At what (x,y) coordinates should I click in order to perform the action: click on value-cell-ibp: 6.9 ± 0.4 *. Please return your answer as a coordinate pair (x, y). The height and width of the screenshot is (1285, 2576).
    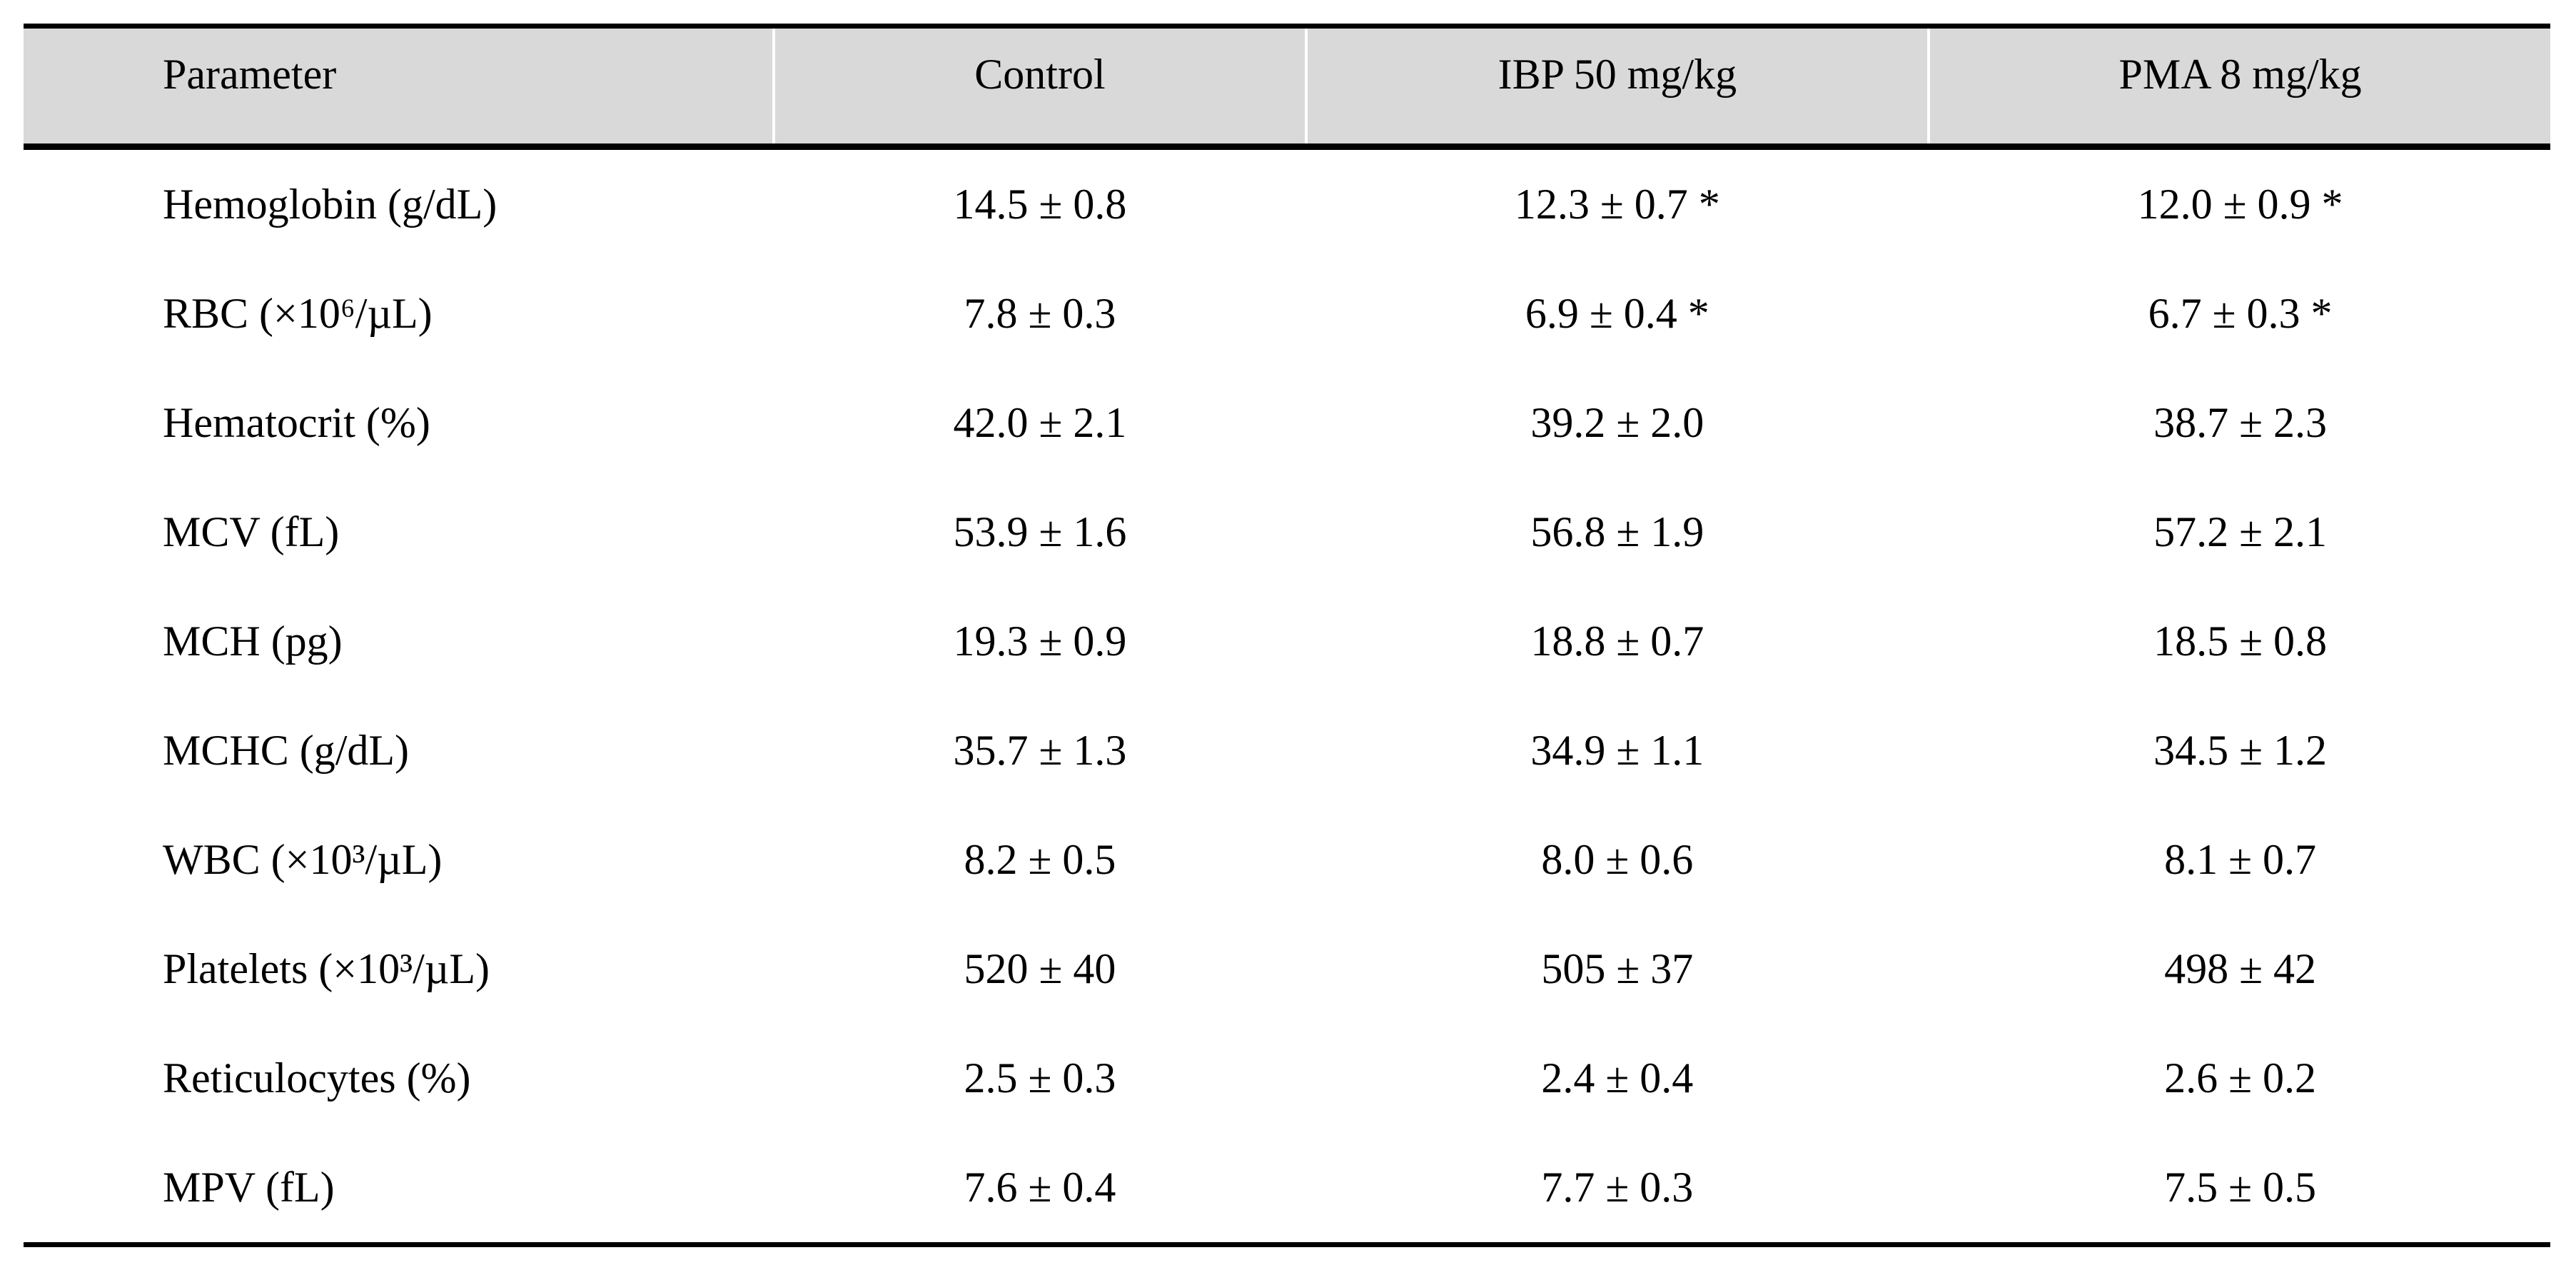
    Looking at the image, I should click on (1616, 313).